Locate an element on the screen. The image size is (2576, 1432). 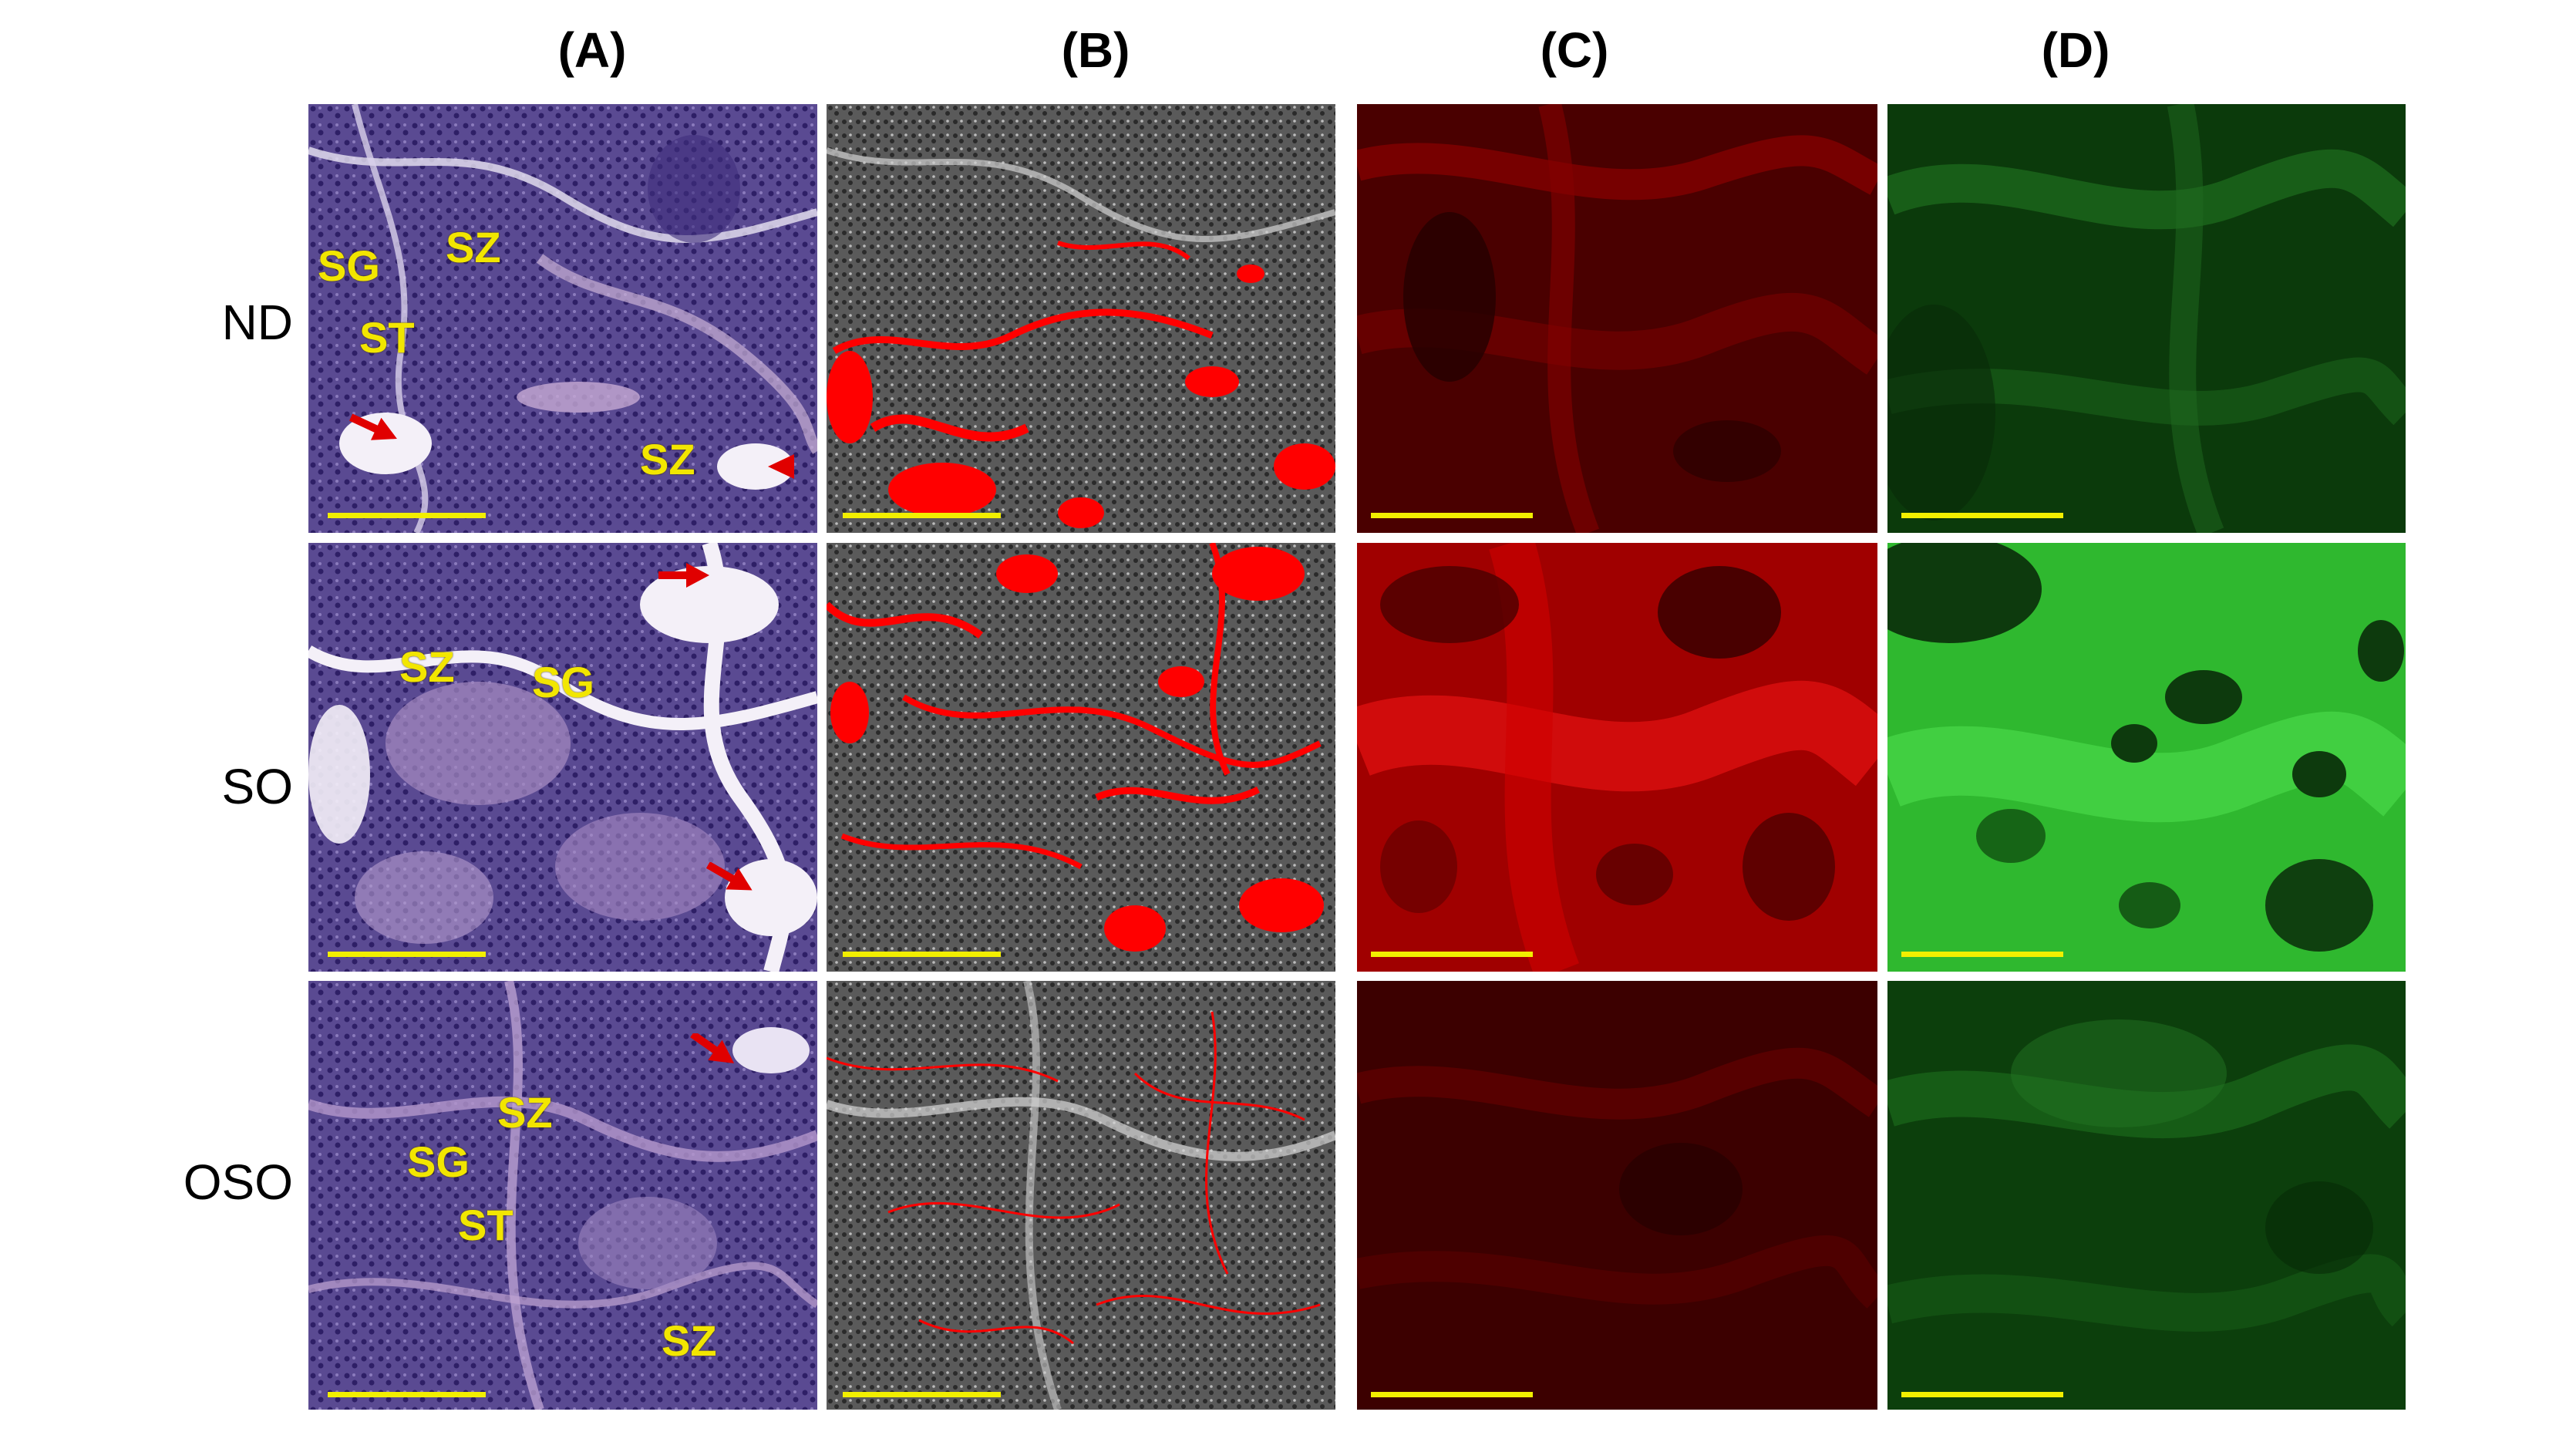
panel-nd-overlay is located at coordinates (1081, 318).